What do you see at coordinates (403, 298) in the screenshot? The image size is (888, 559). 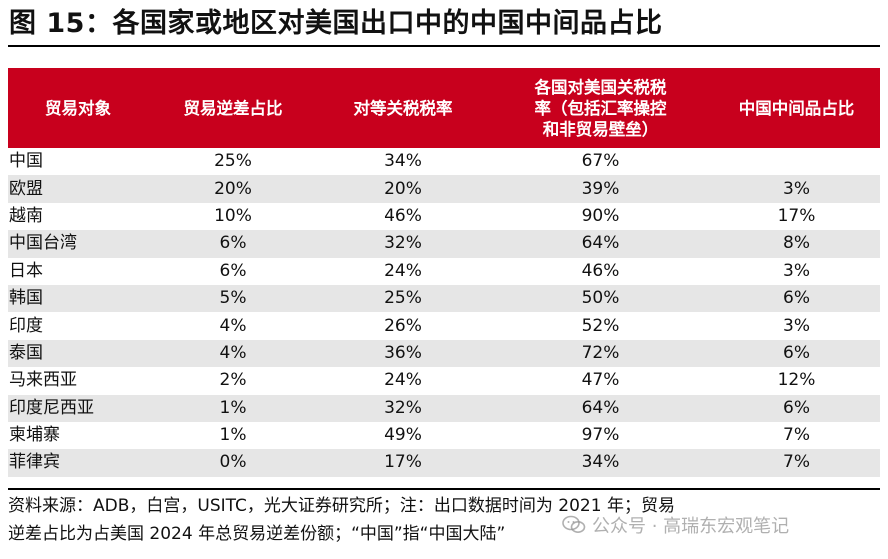 I see `cell-reciprocal-tariff: 25%` at bounding box center [403, 298].